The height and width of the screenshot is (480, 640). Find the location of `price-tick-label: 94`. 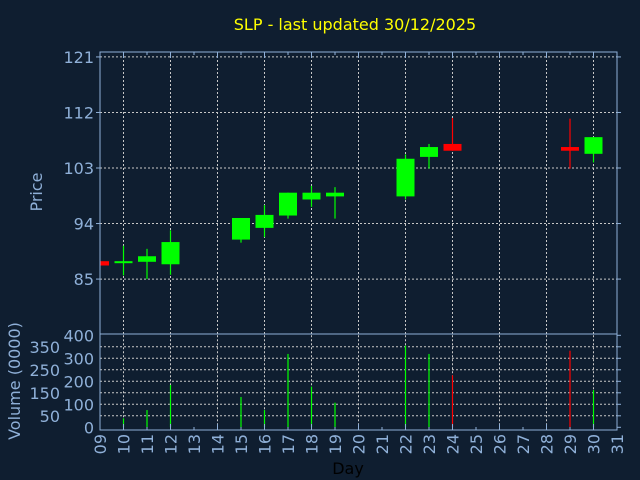

price-tick-label: 94 is located at coordinates (84, 224).